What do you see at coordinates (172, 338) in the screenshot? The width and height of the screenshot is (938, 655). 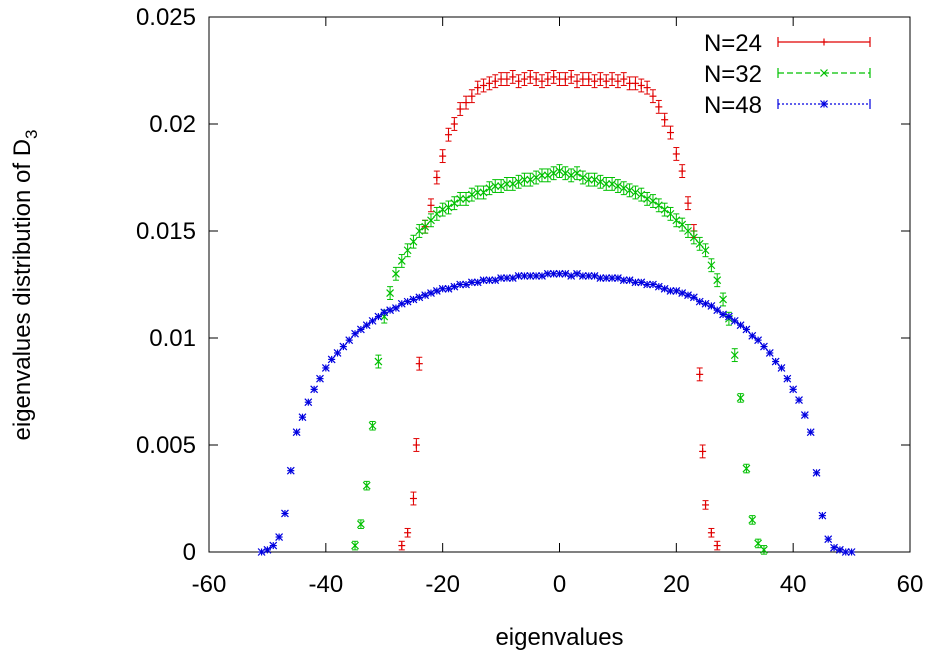 I see `y-tick-label: 0.01` at bounding box center [172, 338].